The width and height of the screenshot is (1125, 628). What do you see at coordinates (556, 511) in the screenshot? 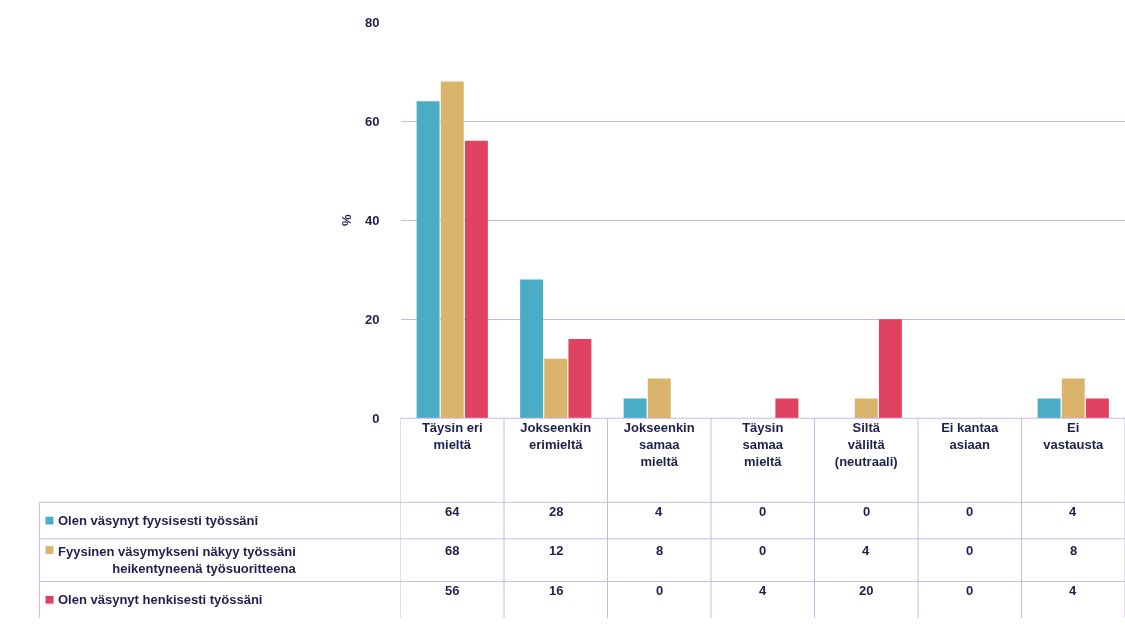
I see `data-label: 28` at bounding box center [556, 511].